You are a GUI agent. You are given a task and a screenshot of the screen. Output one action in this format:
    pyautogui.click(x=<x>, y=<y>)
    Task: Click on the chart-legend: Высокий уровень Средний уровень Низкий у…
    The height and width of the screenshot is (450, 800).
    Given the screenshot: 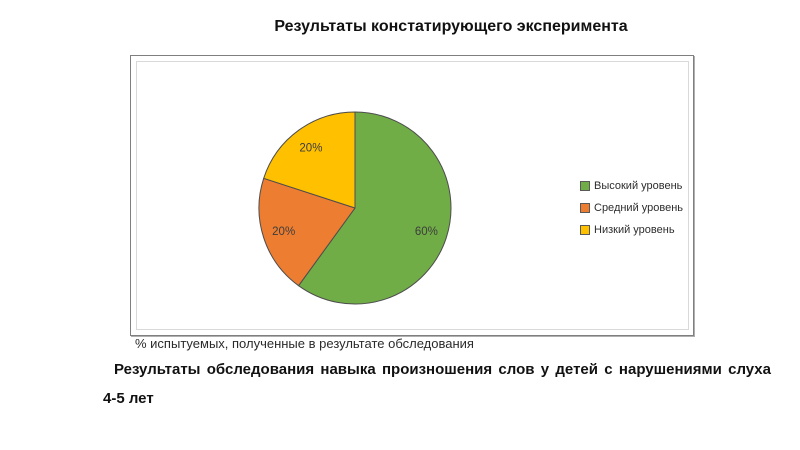 What is the action you would take?
    pyautogui.click(x=631, y=213)
    